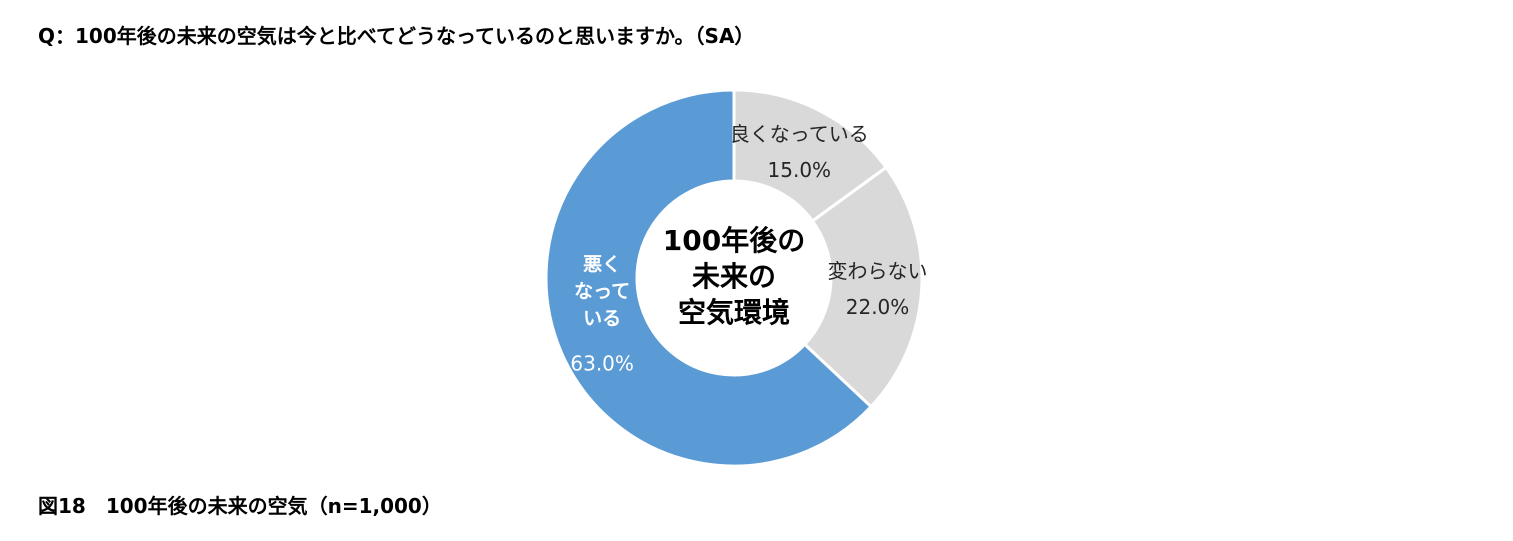 The image size is (1513, 541). What do you see at coordinates (602, 364) in the screenshot?
I see `slice-value-label: 63.0%` at bounding box center [602, 364].